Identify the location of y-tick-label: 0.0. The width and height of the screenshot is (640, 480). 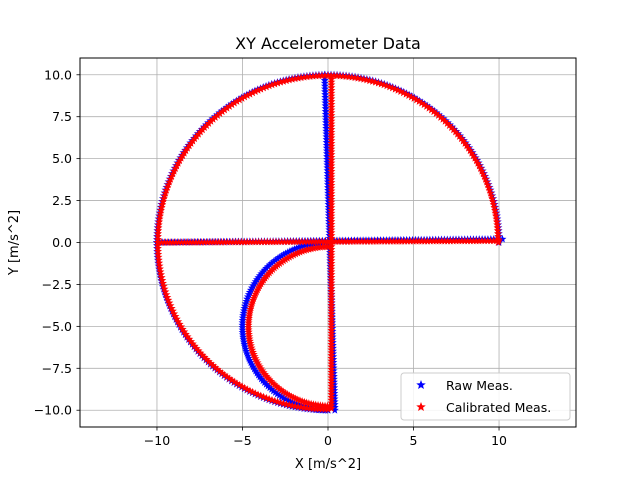
(62, 242).